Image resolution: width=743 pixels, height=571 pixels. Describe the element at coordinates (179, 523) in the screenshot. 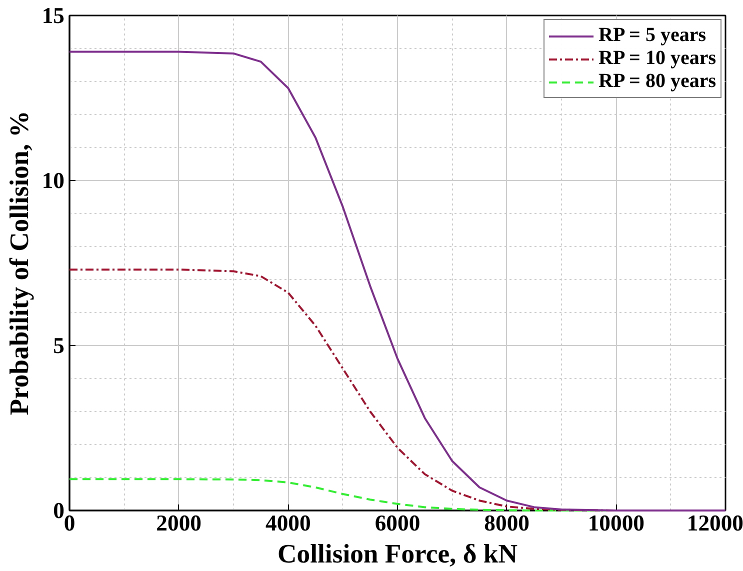

I see `x-tick-label: 2000` at that location.